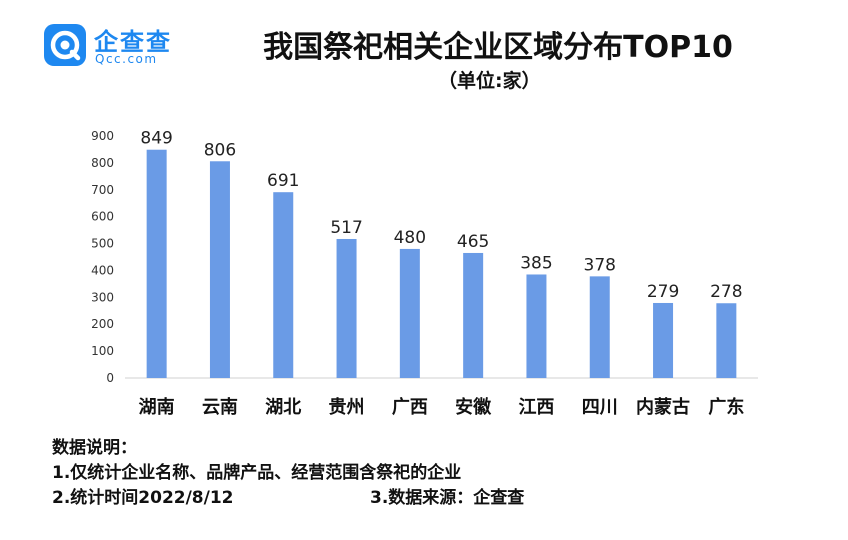 The height and width of the screenshot is (540, 848). Describe the element at coordinates (102, 324) in the screenshot. I see `y-tick-label: 200` at that location.